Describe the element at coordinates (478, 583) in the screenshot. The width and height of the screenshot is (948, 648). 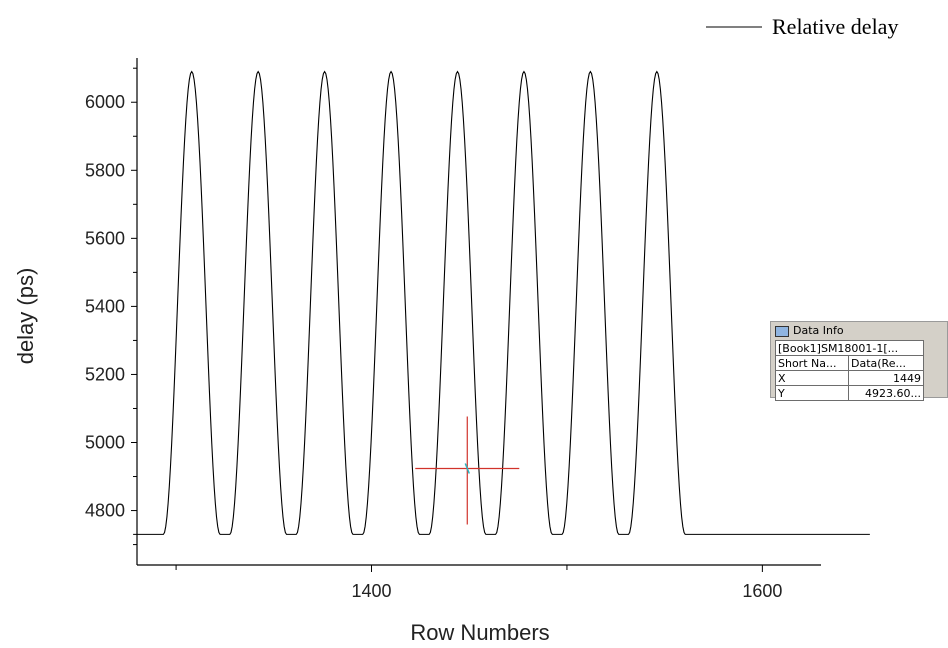
I see `x-axis-ticks: 1400 1600` at that location.